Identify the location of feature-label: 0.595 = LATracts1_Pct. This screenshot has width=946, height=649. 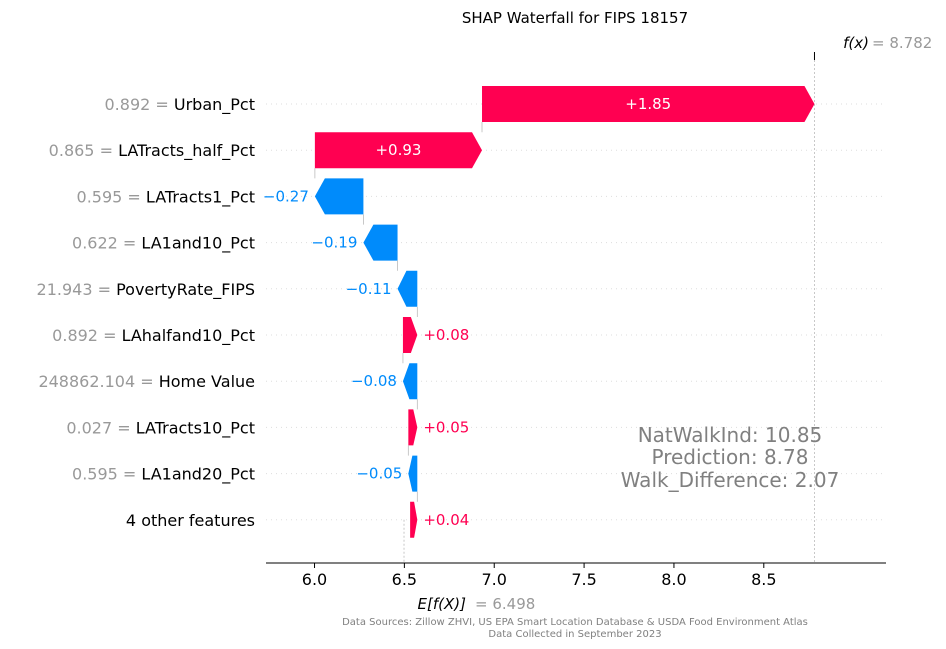
(166, 197).